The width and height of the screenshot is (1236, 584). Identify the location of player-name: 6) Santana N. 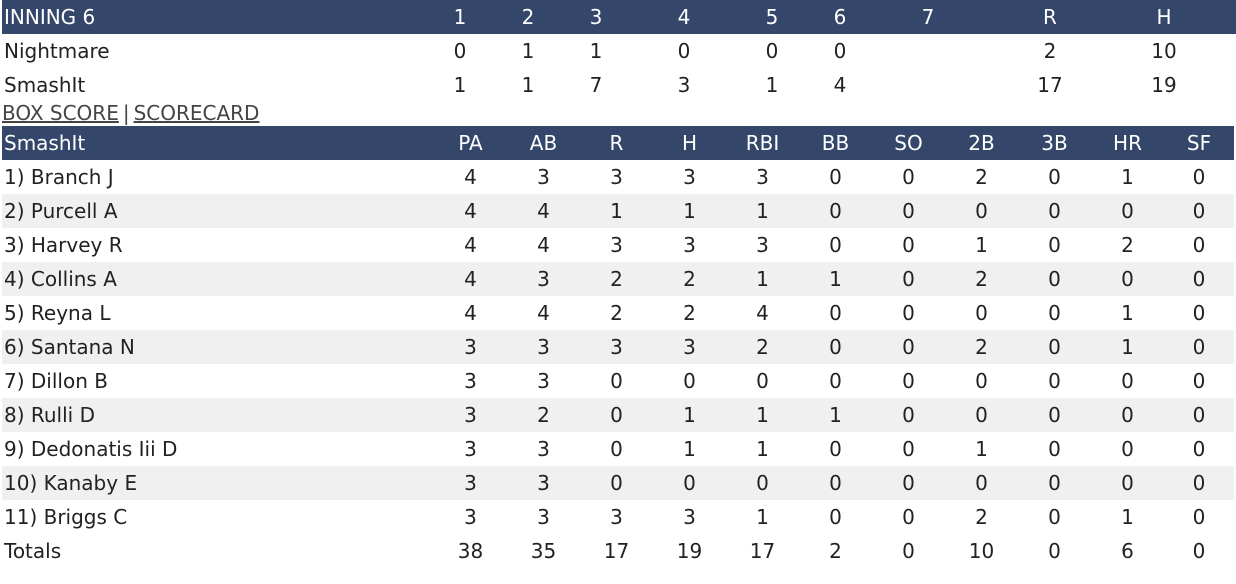
(218, 347).